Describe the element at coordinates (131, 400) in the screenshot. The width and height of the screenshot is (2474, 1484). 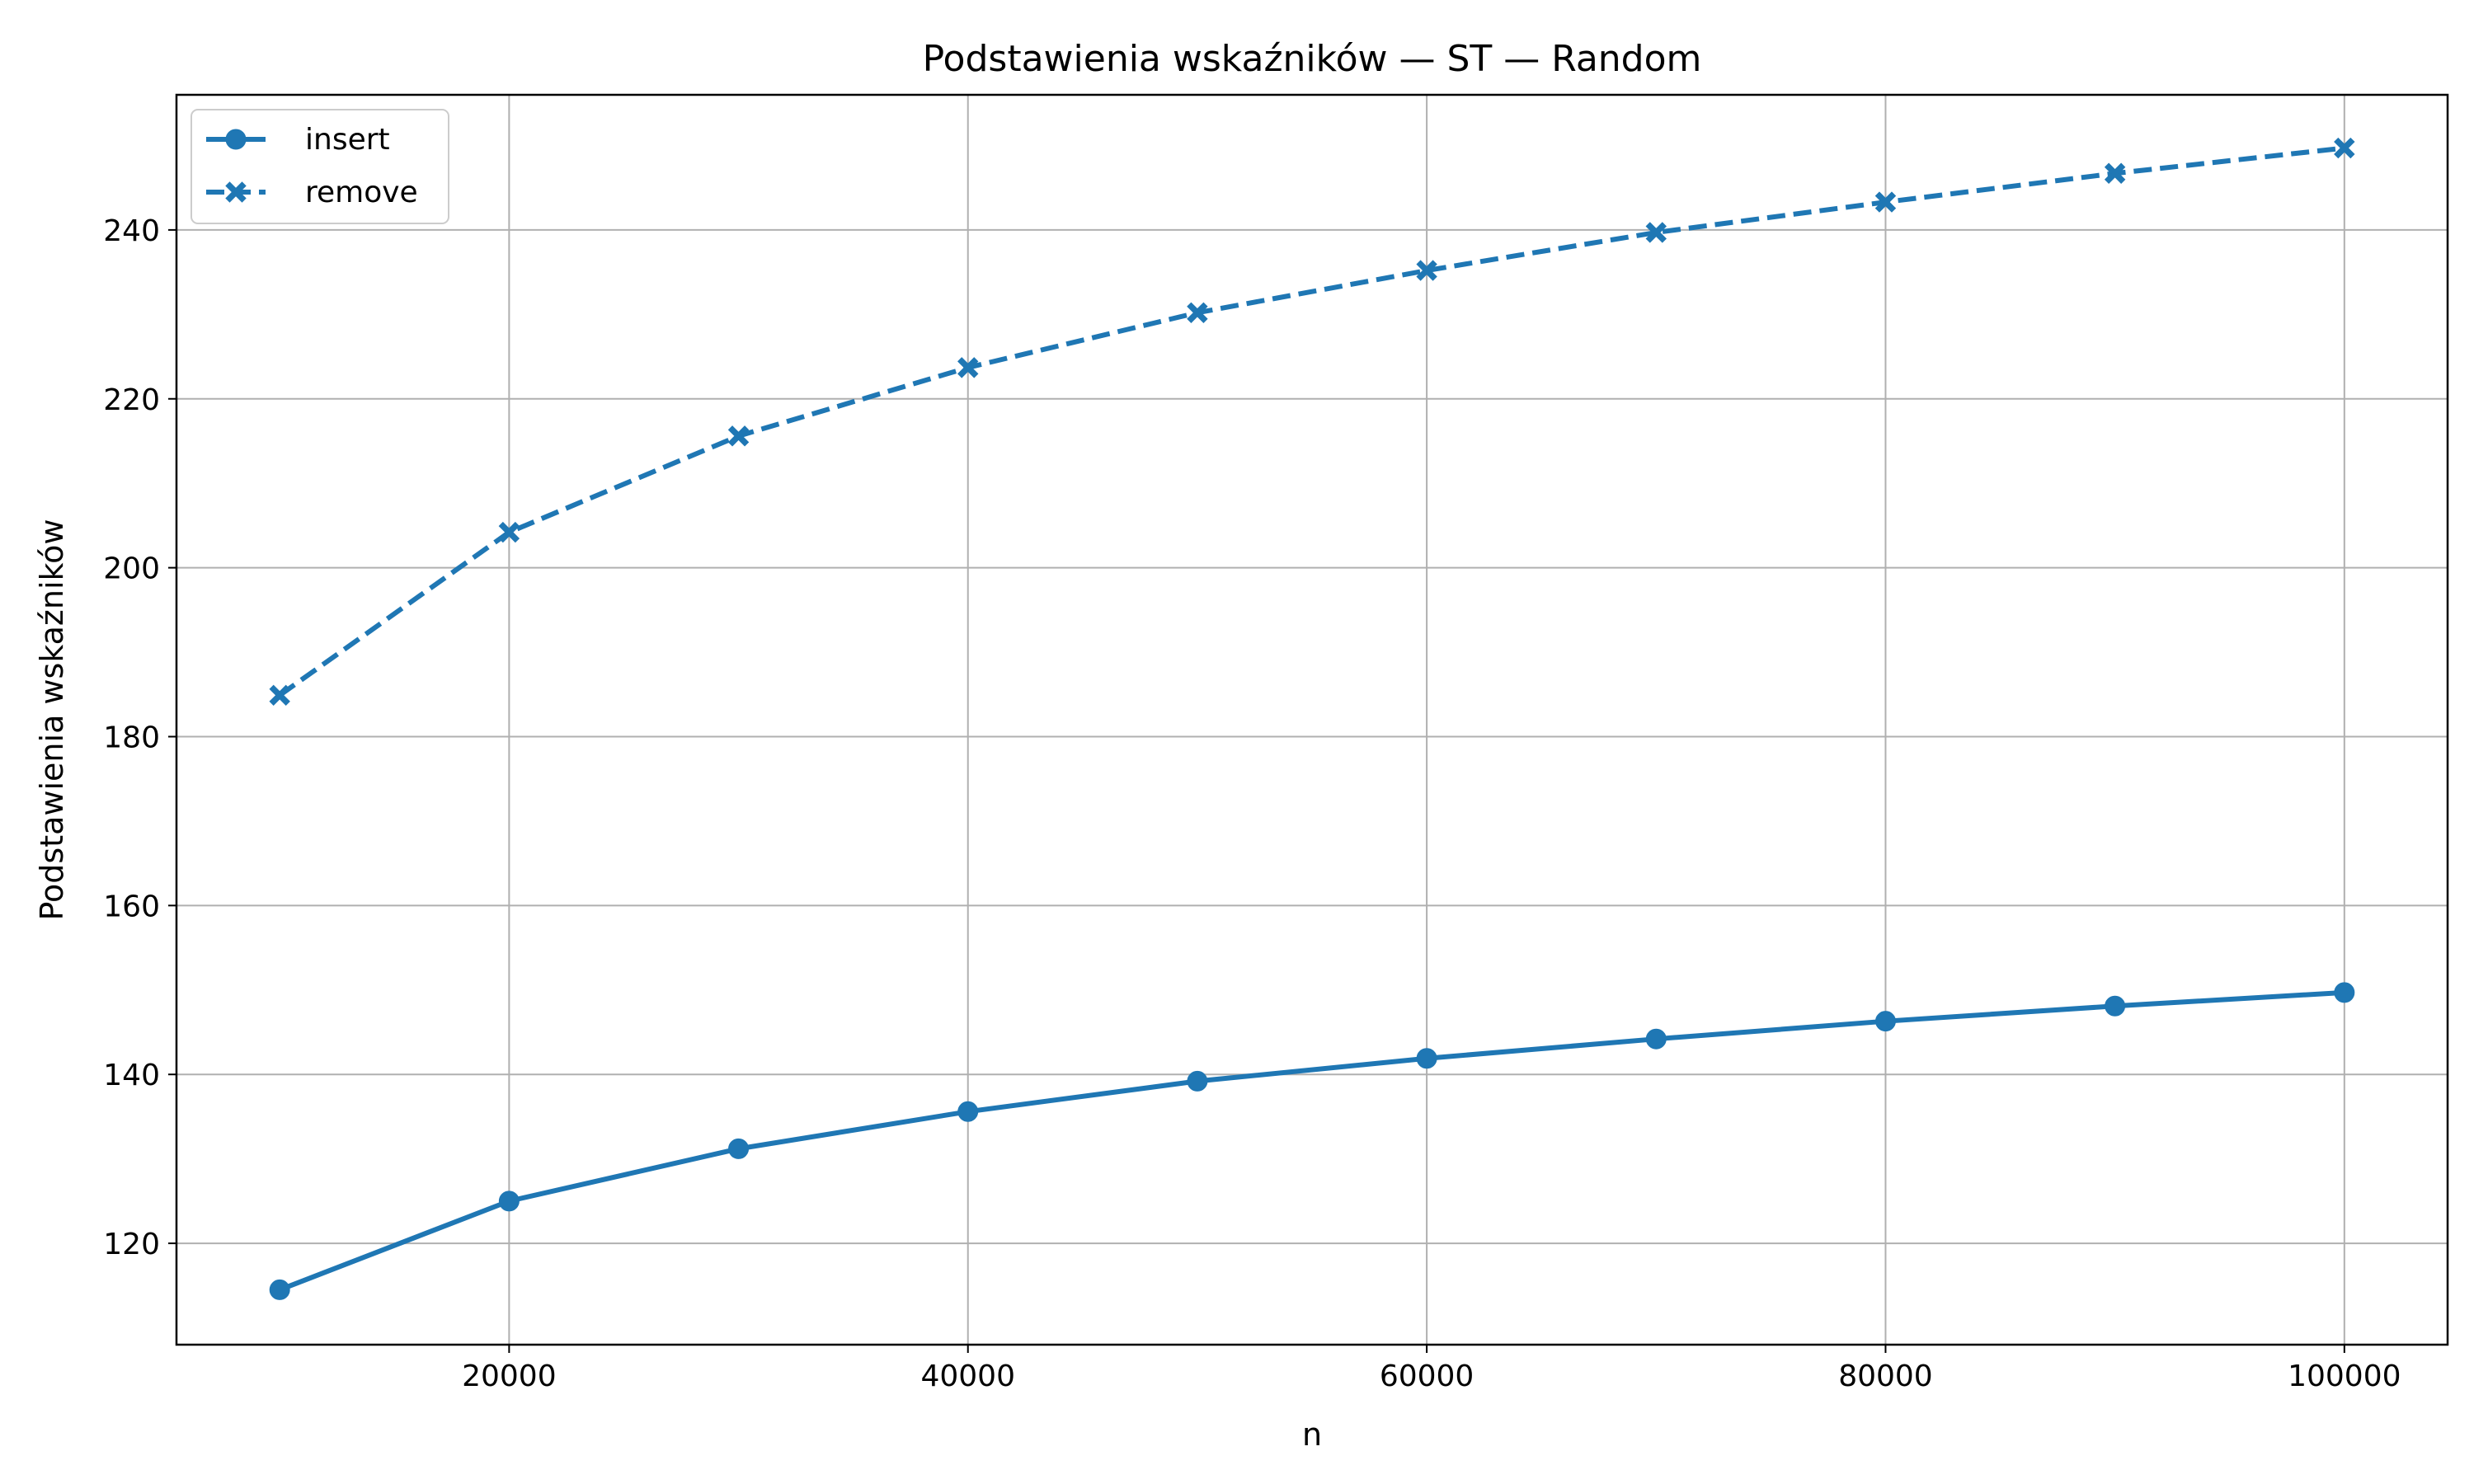
I see `y-tick-label: 220` at that location.